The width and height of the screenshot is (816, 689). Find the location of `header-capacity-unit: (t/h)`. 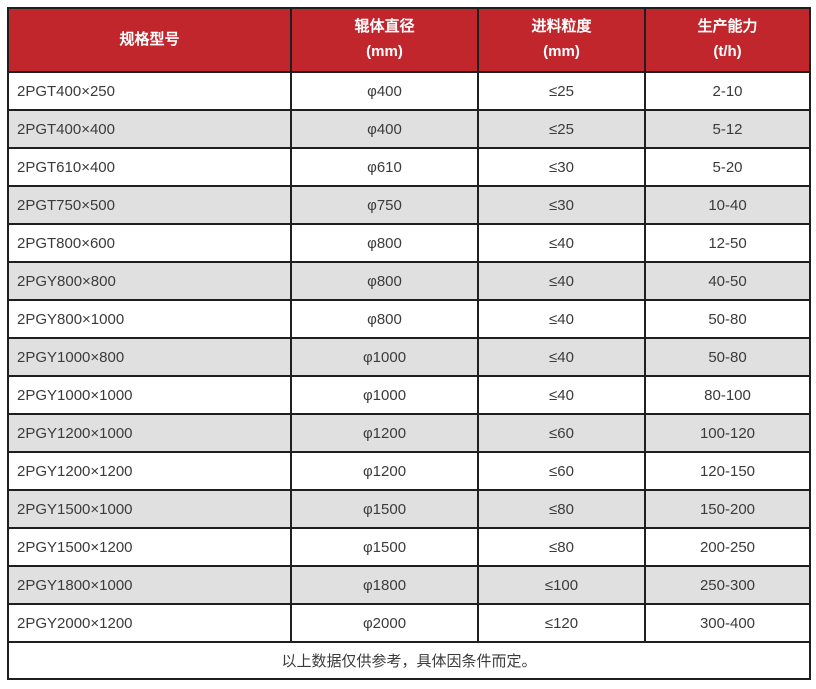

header-capacity-unit: (t/h) is located at coordinates (727, 51).